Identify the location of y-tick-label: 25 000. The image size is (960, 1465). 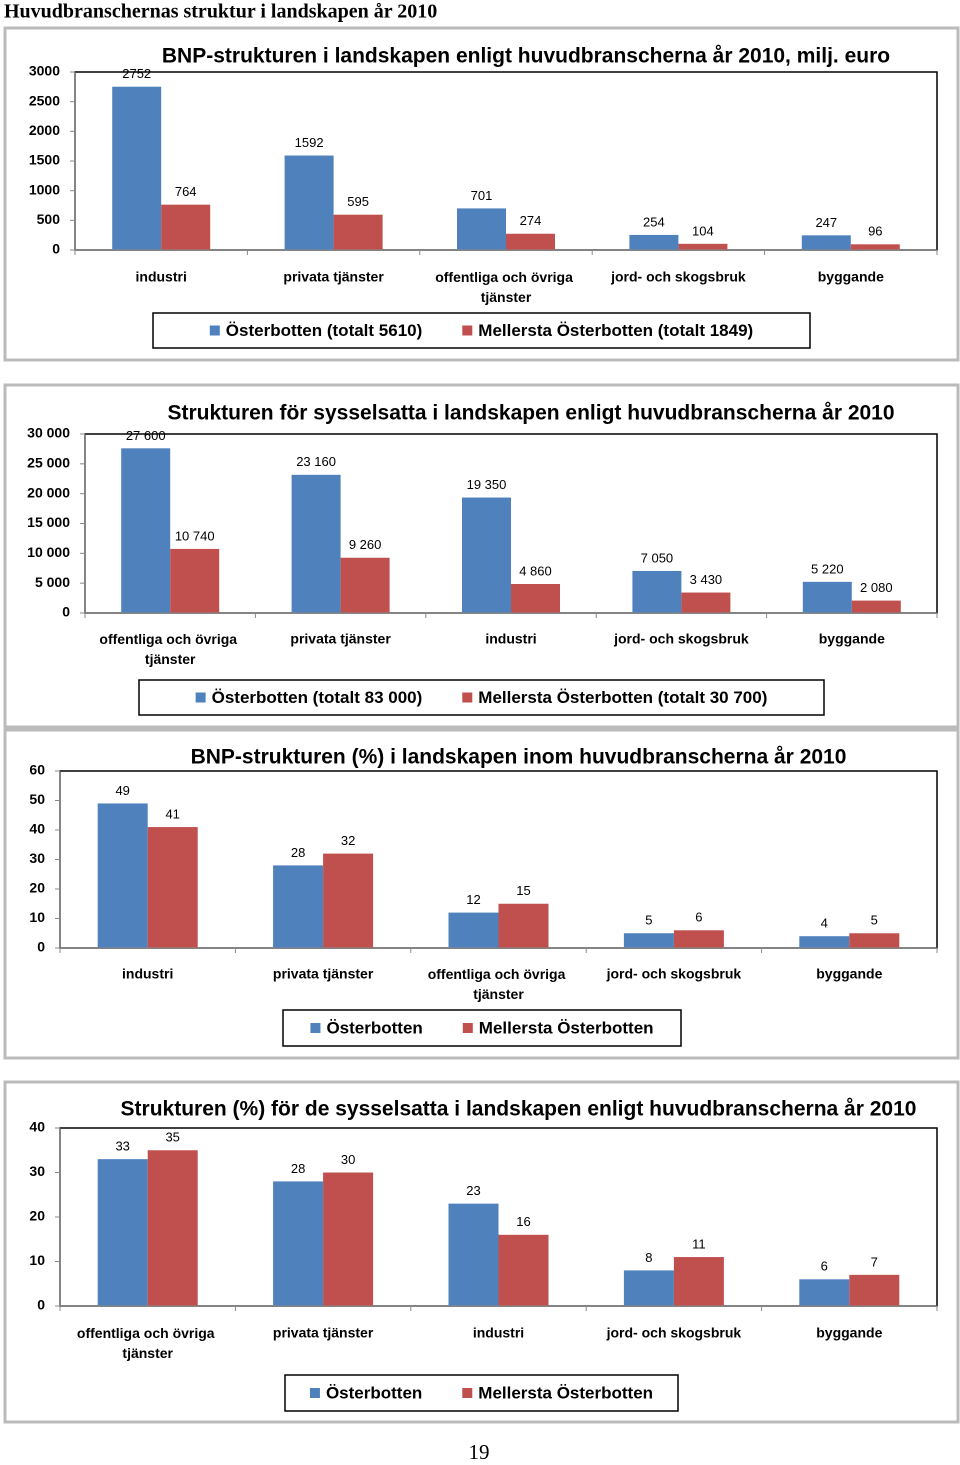
(48, 463).